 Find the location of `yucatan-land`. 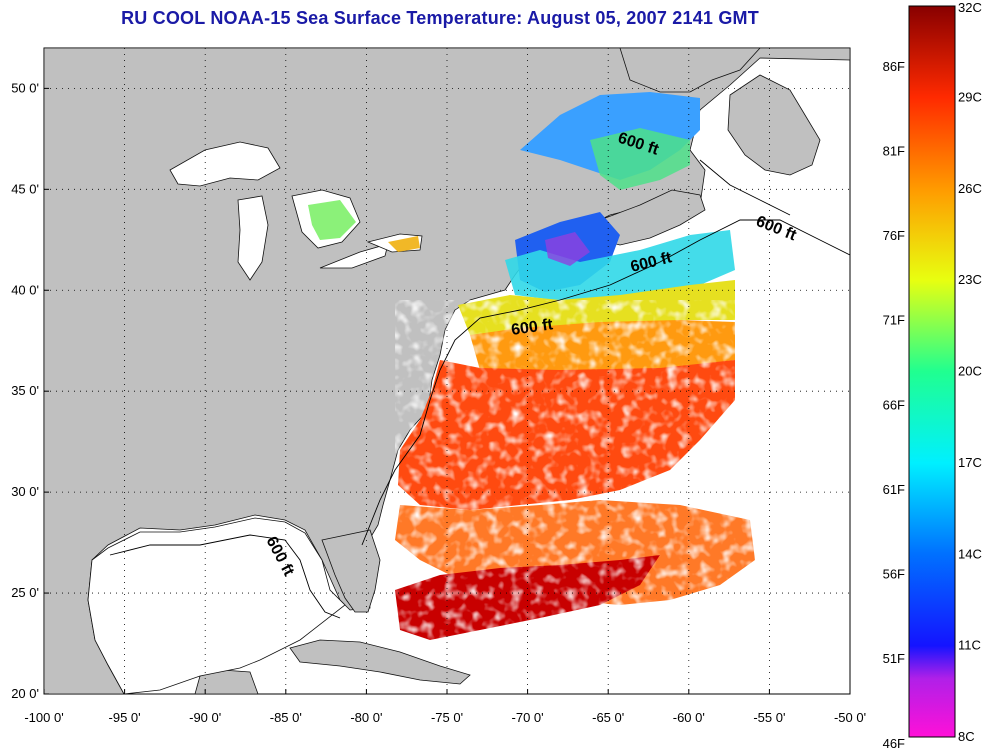

yucatan-land is located at coordinates (226, 681).